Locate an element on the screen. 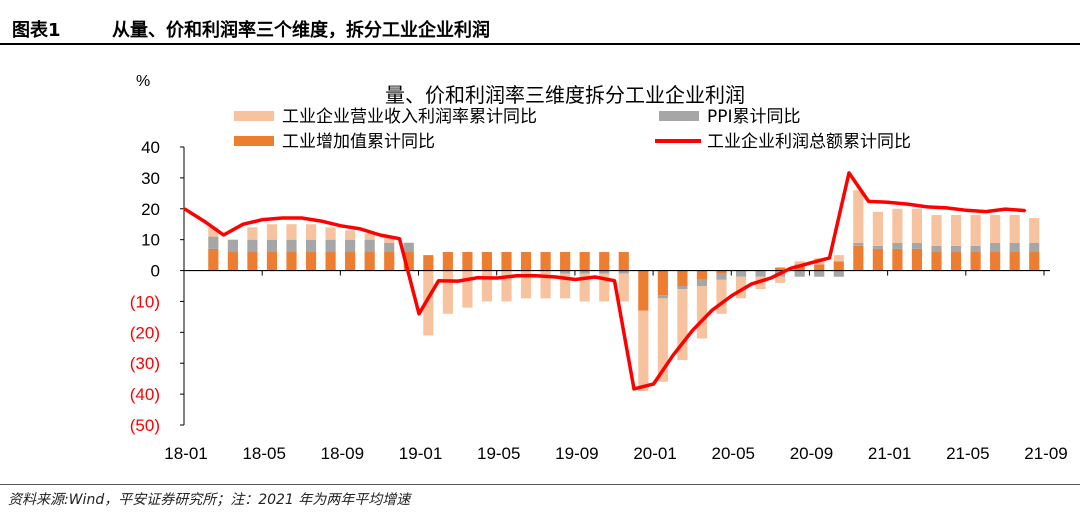 Image resolution: width=1080 pixels, height=519 pixels. x-tick-label: 20-09 is located at coordinates (811, 453).